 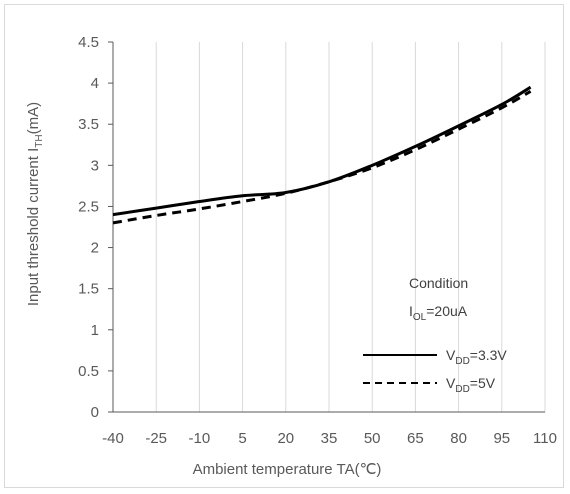 What do you see at coordinates (462, 361) in the screenshot?
I see `legend-series-1-sub: DD` at bounding box center [462, 361].